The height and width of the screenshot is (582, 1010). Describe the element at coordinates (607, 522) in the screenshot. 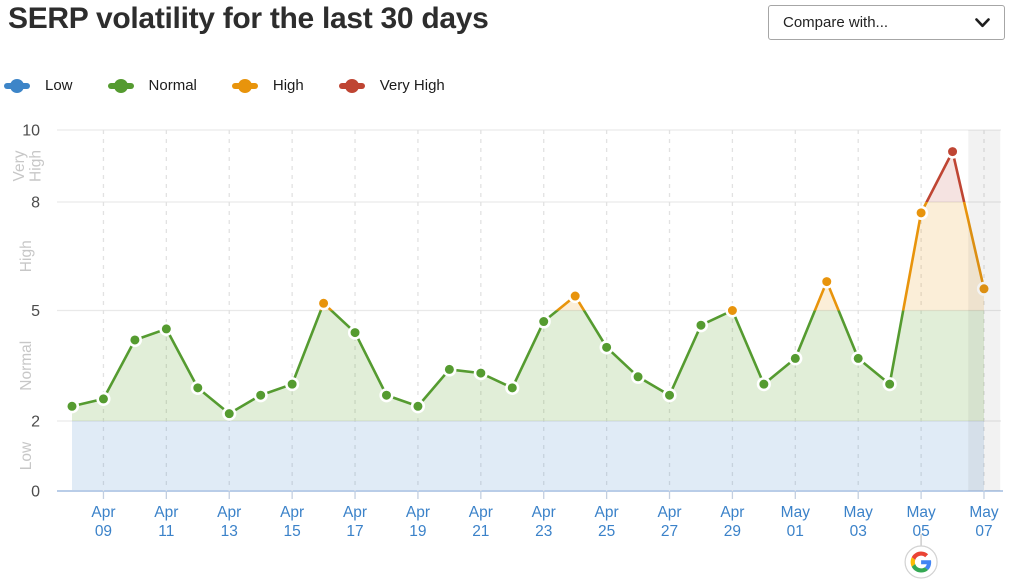

I see `x-tick-label-Apr-25: Apr 25` at that location.